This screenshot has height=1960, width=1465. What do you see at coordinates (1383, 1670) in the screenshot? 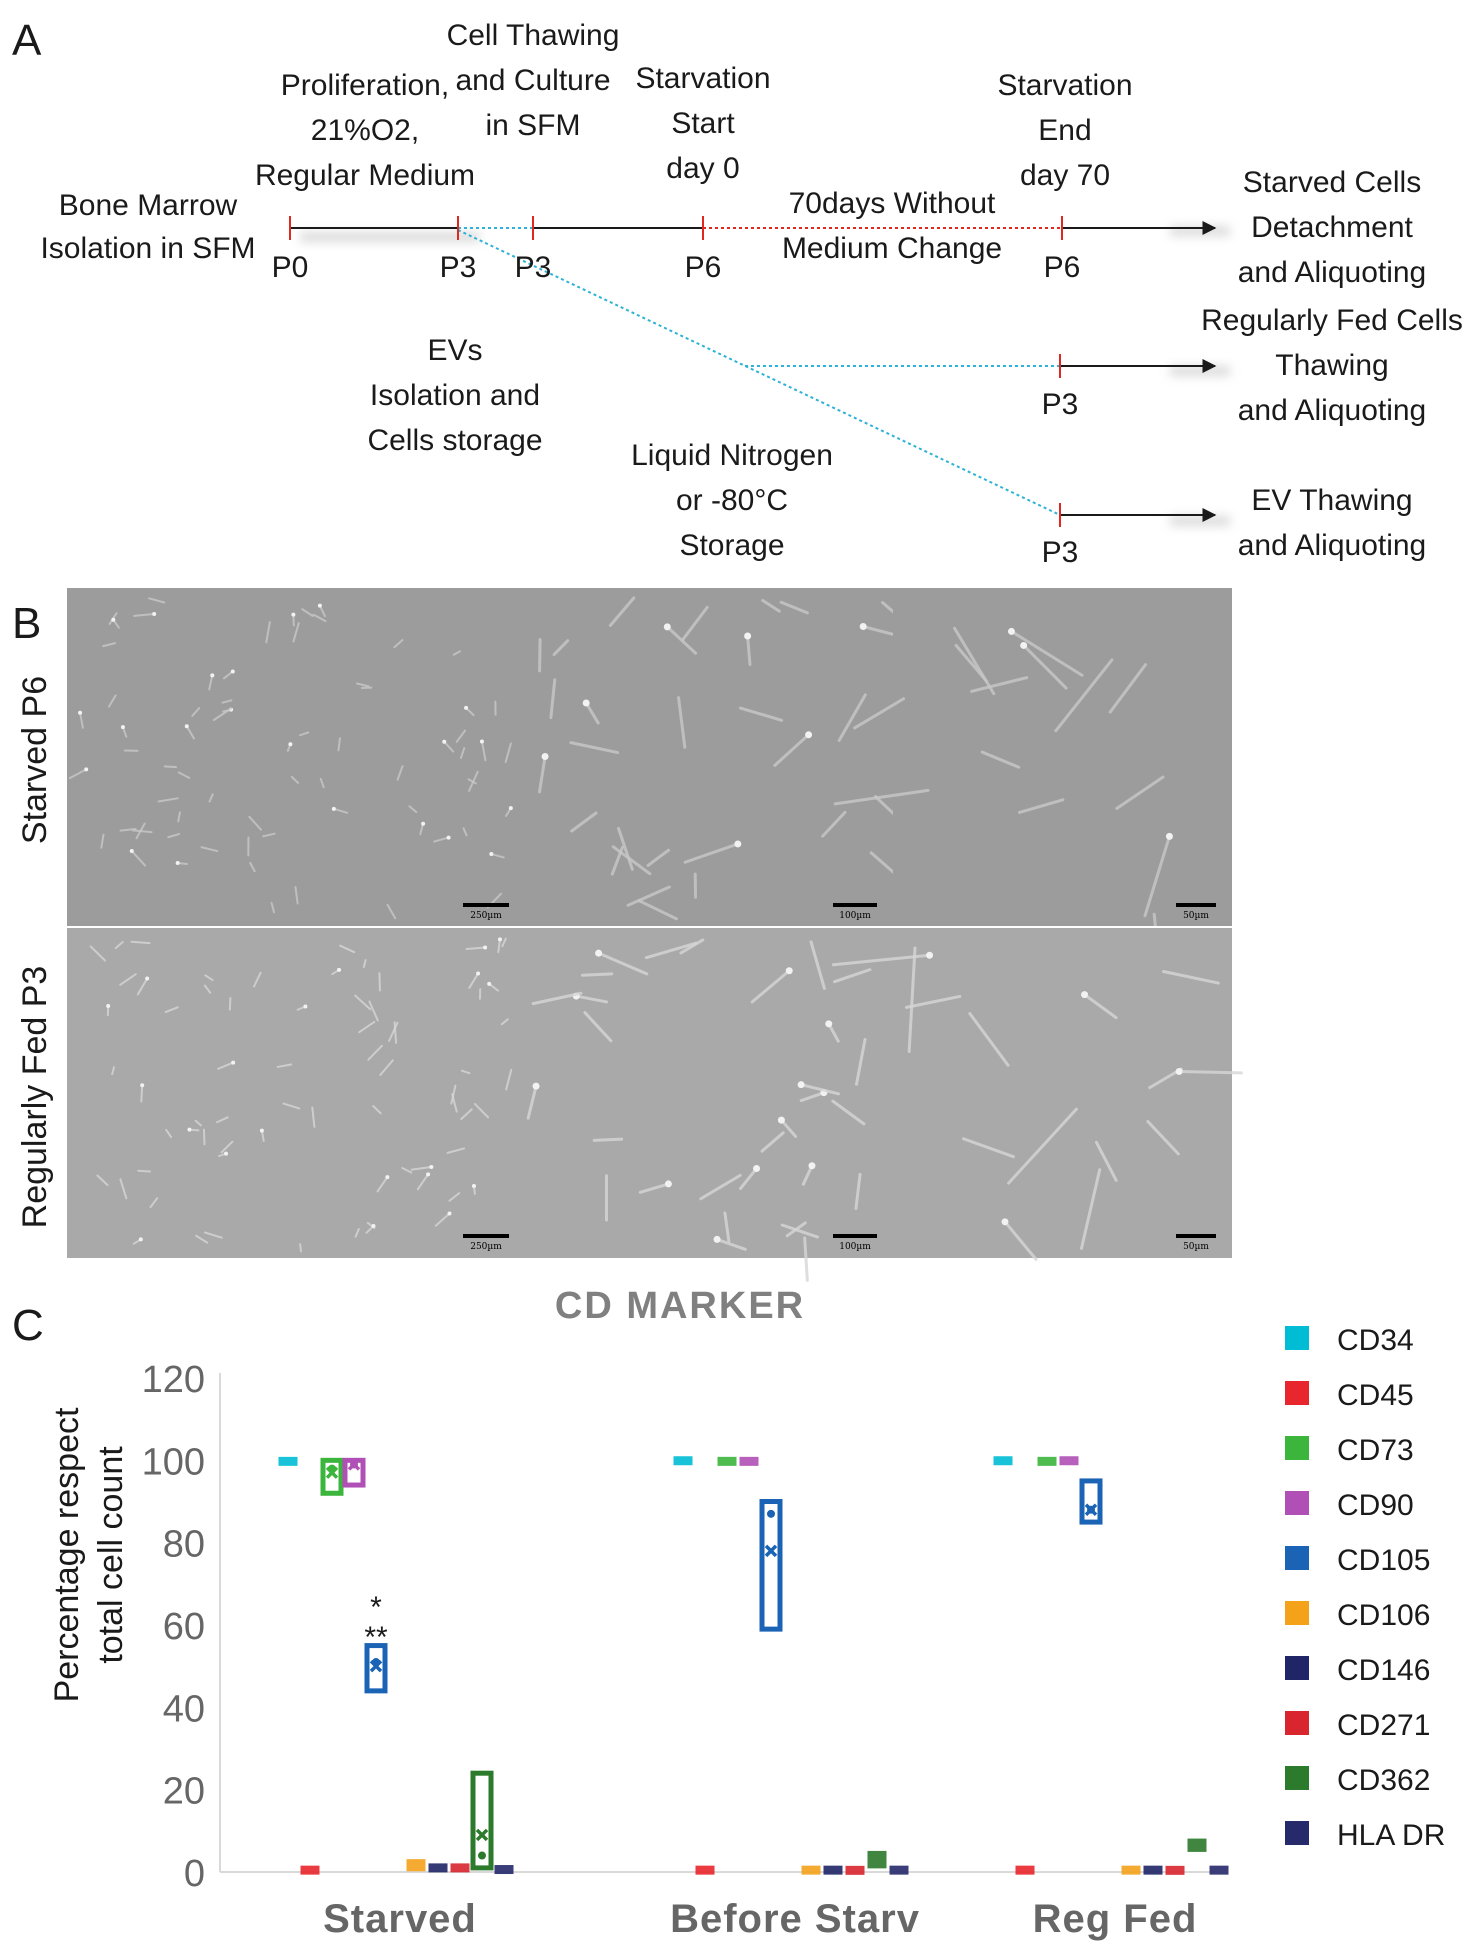
I see `legend-label: CD146` at bounding box center [1383, 1670].